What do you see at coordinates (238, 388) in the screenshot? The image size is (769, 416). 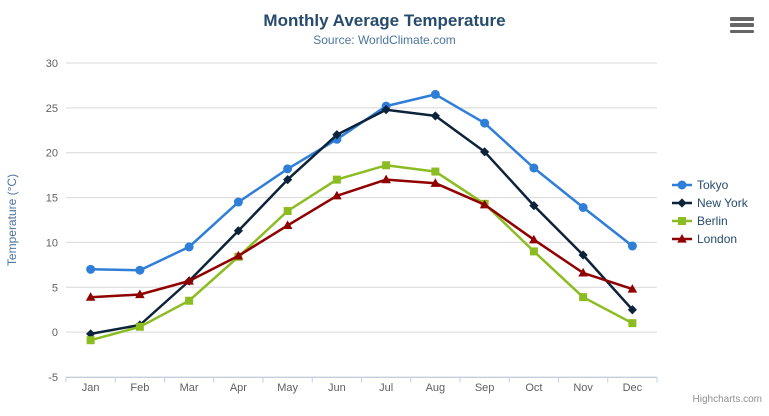 I see `x-tick-label: Apr` at bounding box center [238, 388].